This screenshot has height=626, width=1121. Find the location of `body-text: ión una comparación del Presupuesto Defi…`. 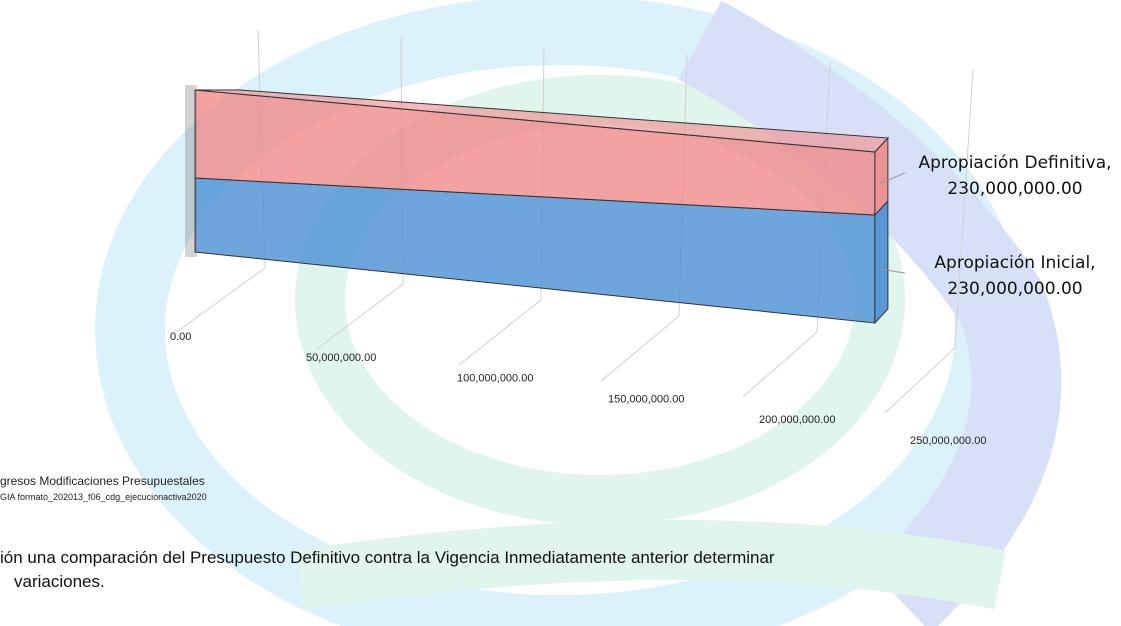

body-text: ión una comparación del Presupuesto Defi… is located at coordinates (387, 557).